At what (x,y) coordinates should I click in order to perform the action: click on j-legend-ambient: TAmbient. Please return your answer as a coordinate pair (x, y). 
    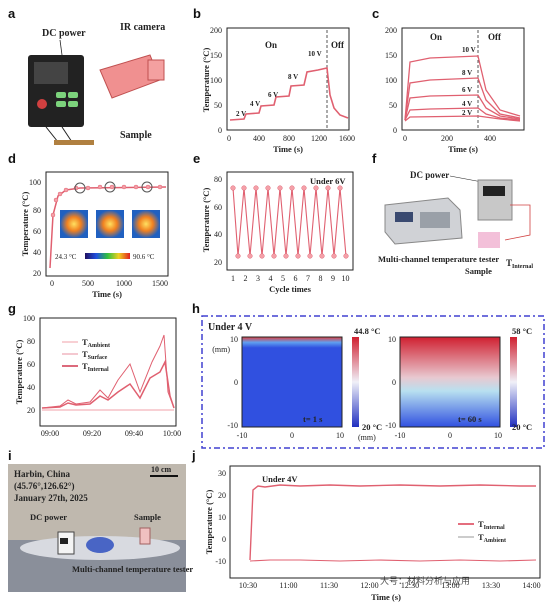
    Looking at the image, I should click on (492, 538).